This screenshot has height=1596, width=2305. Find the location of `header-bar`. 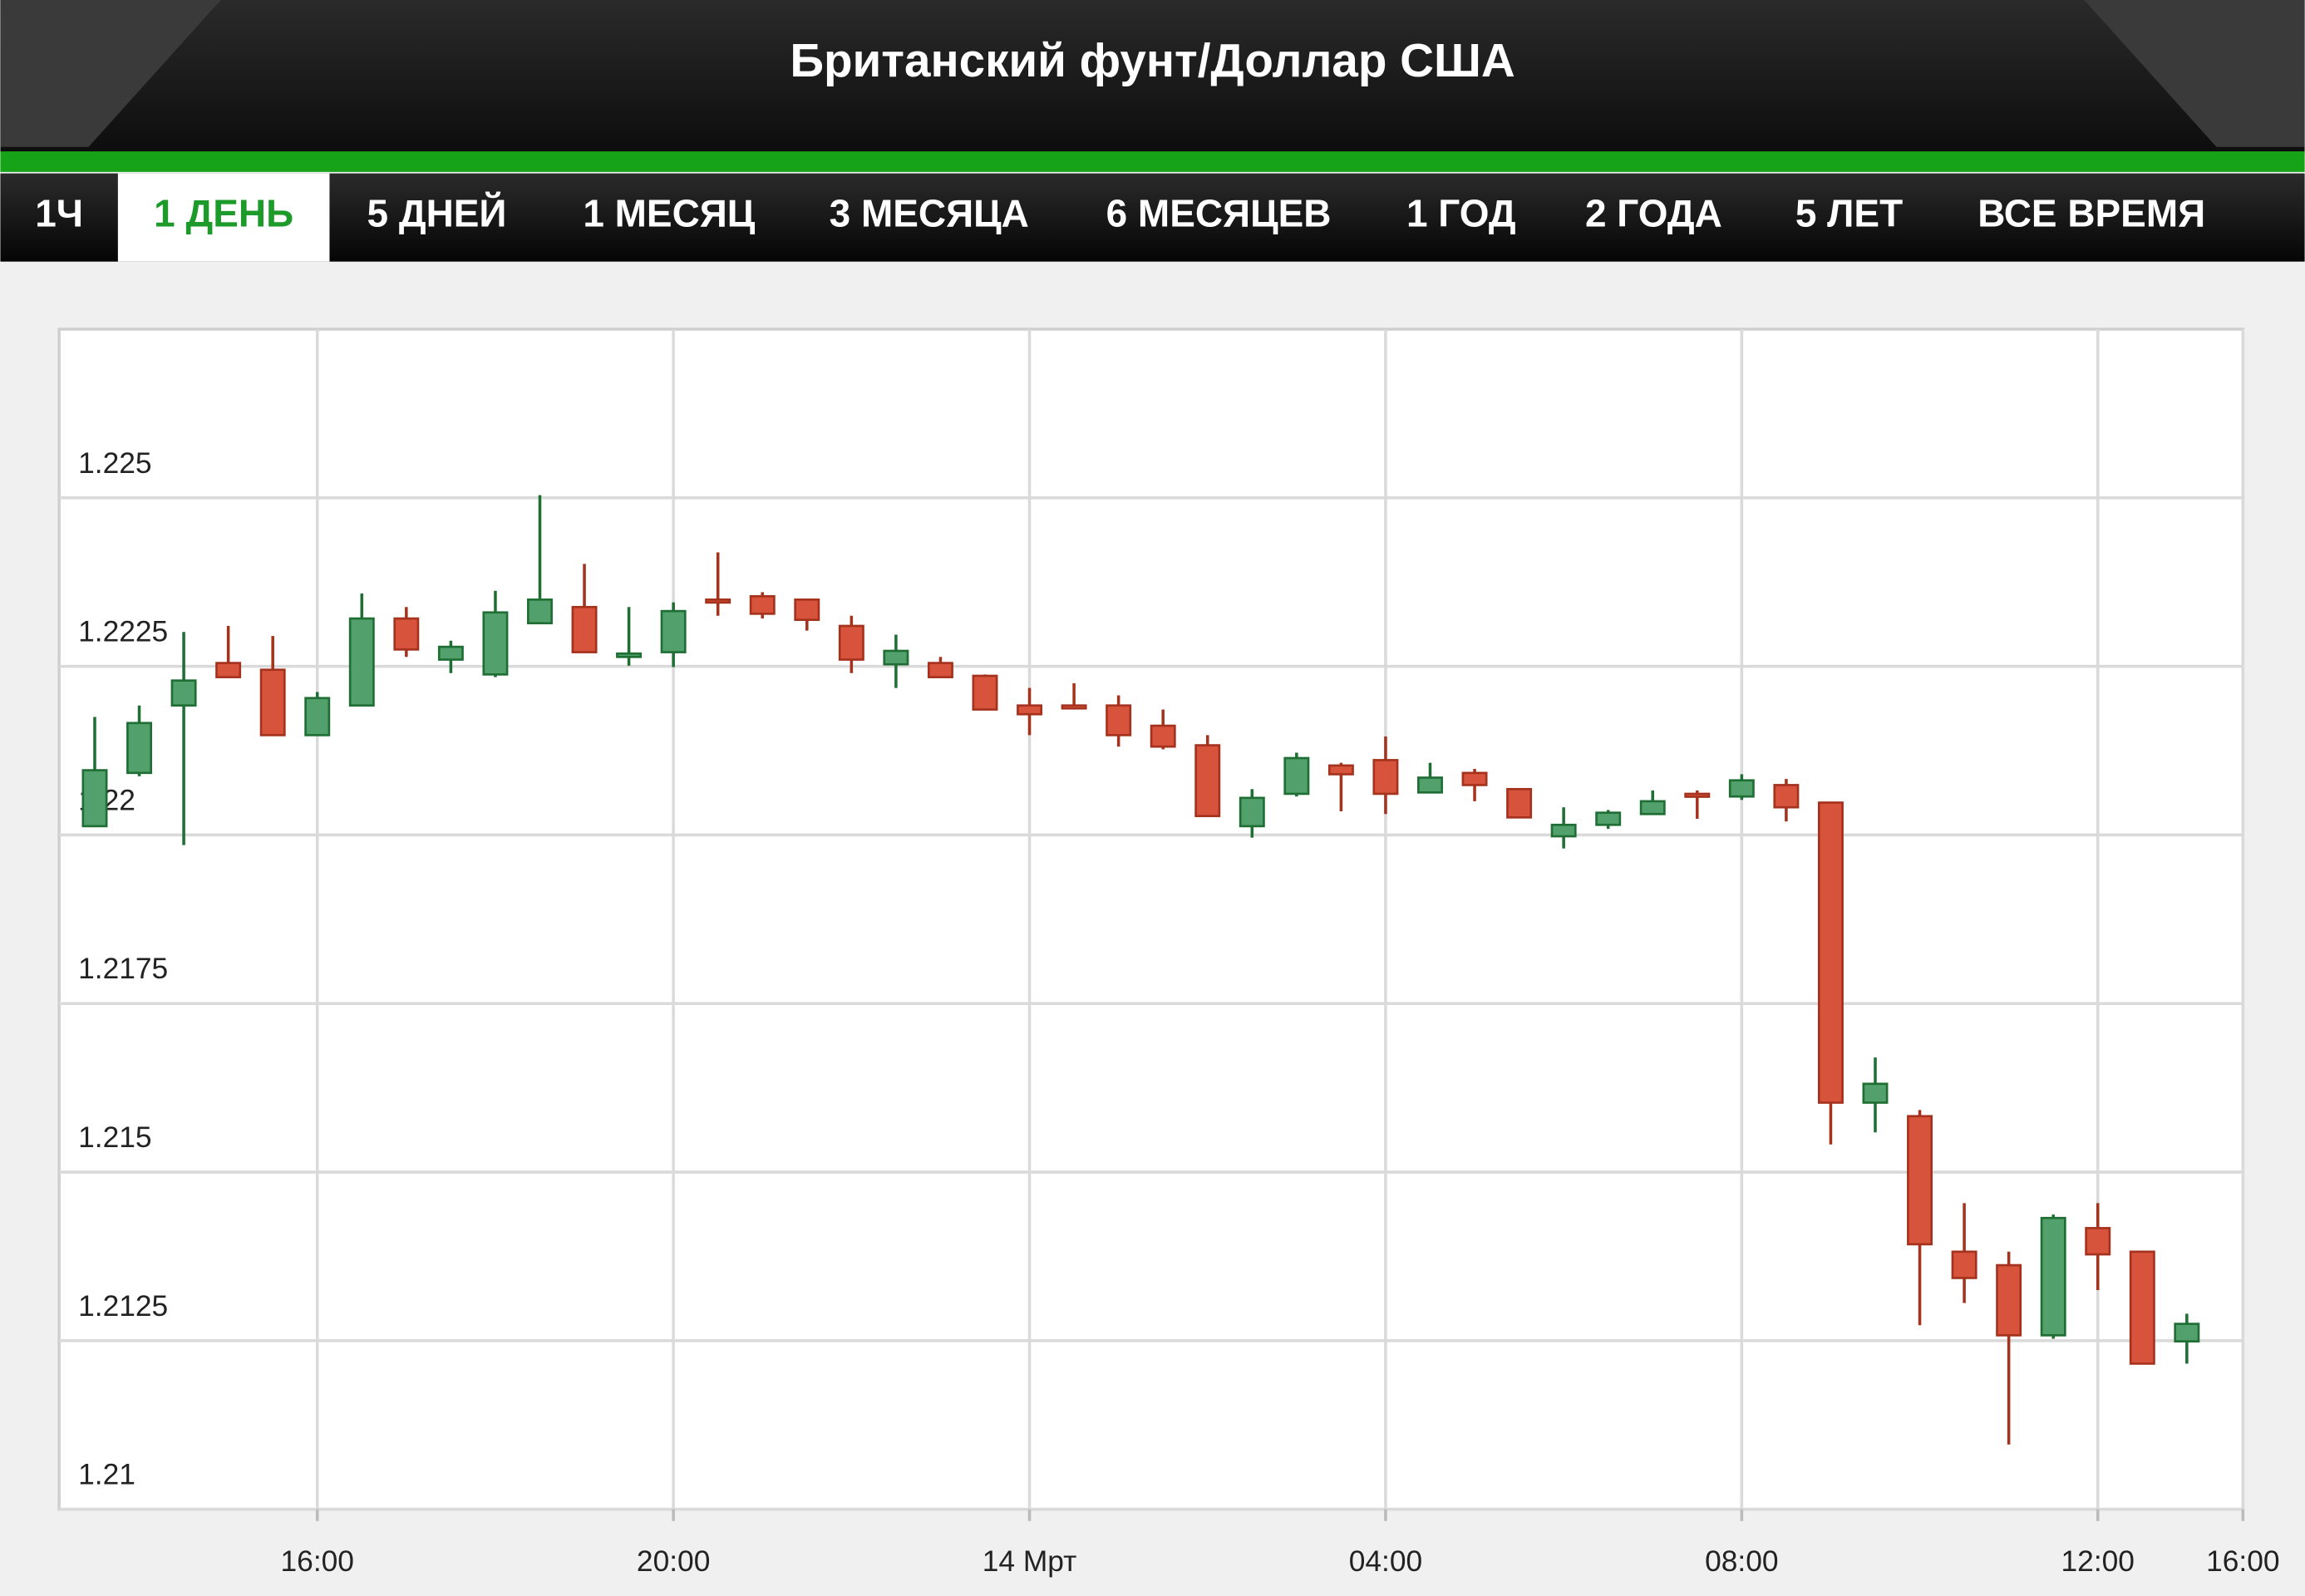

header-bar is located at coordinates (1152, 76).